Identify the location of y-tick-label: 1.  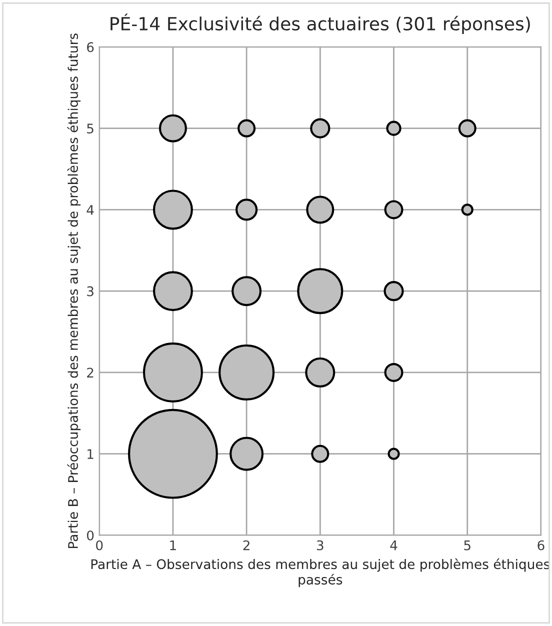
(91, 454).